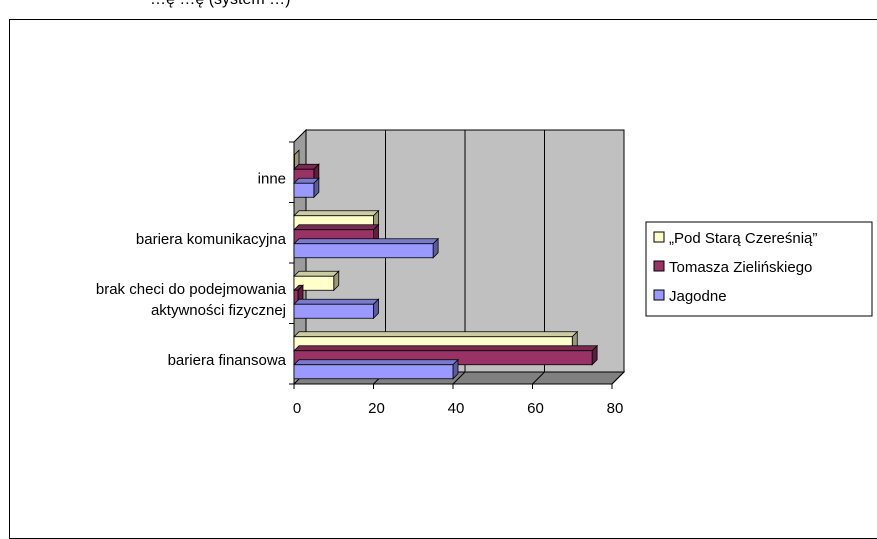 The height and width of the screenshot is (539, 877). What do you see at coordinates (297, 408) in the screenshot?
I see `x-tick-label: 0` at bounding box center [297, 408].